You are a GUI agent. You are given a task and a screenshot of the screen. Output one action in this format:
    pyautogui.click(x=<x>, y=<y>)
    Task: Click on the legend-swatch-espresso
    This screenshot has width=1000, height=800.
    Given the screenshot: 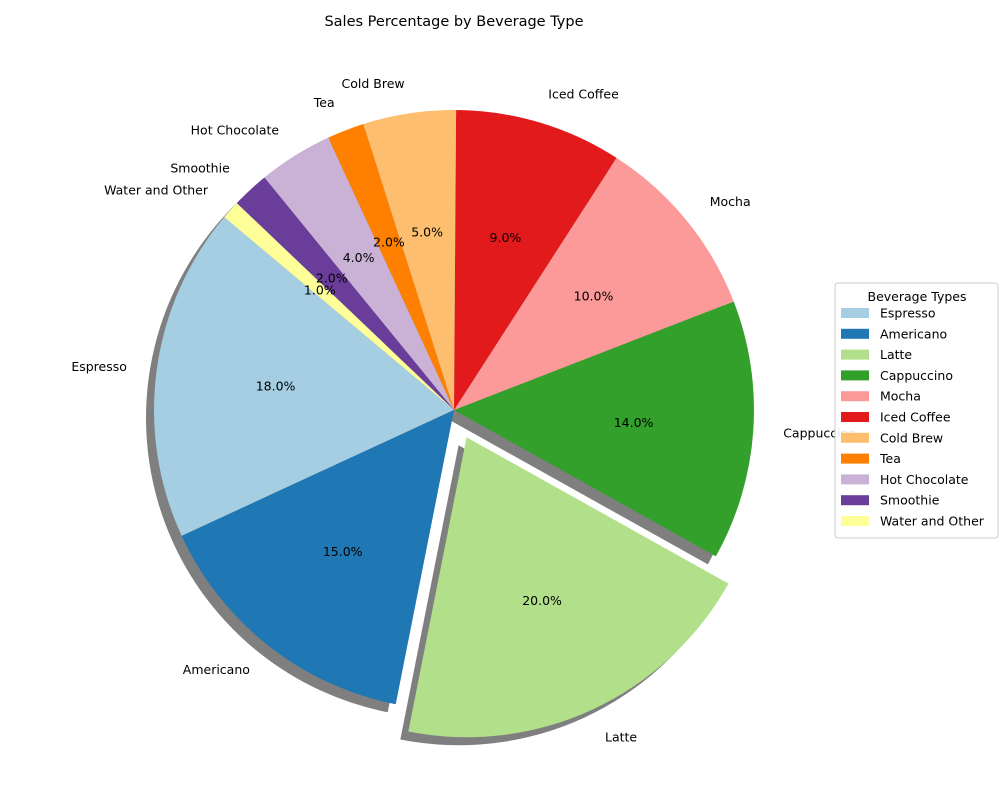 What is the action you would take?
    pyautogui.click(x=855, y=313)
    